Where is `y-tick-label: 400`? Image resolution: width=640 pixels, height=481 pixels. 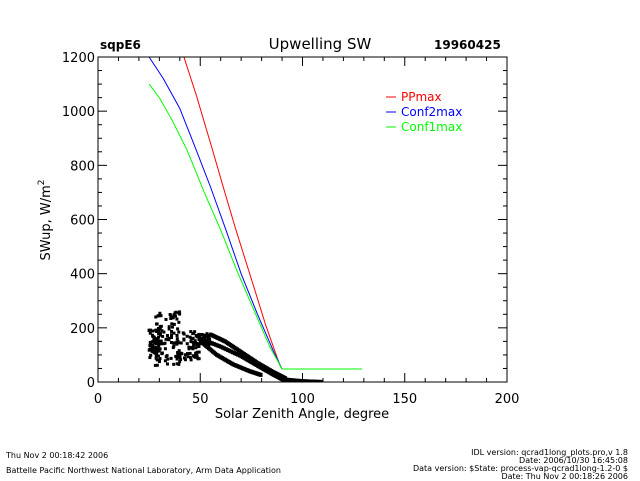
y-tick-label: 400 is located at coordinates (82, 275).